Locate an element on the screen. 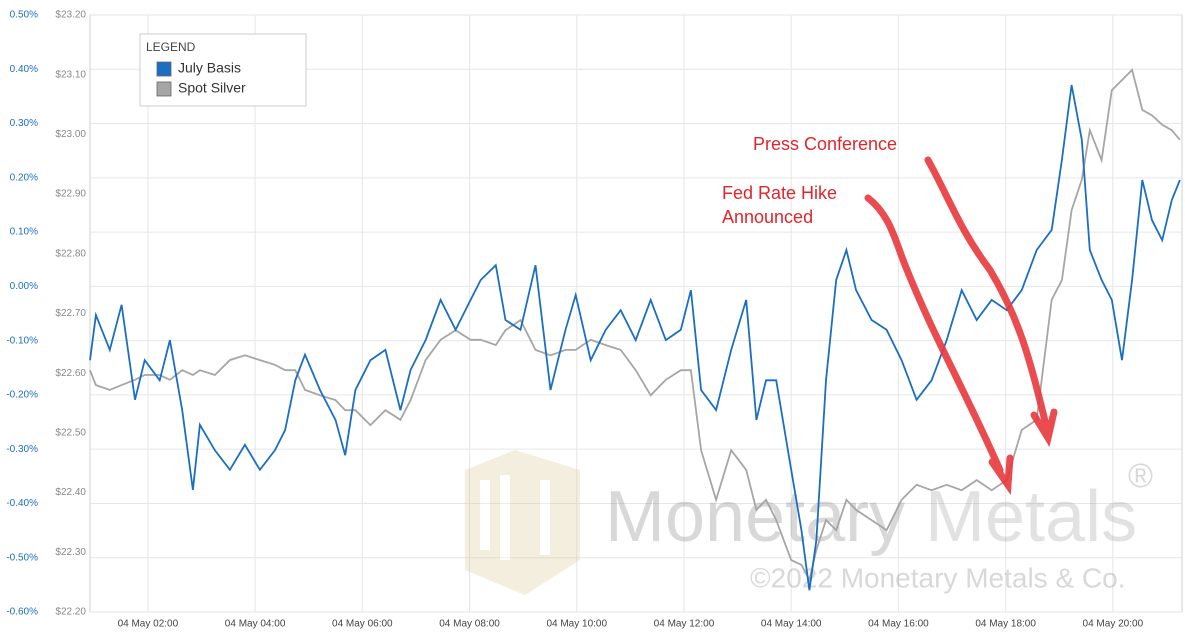 The width and height of the screenshot is (1185, 639). y-tick-label: 0.00% is located at coordinates (24, 286).